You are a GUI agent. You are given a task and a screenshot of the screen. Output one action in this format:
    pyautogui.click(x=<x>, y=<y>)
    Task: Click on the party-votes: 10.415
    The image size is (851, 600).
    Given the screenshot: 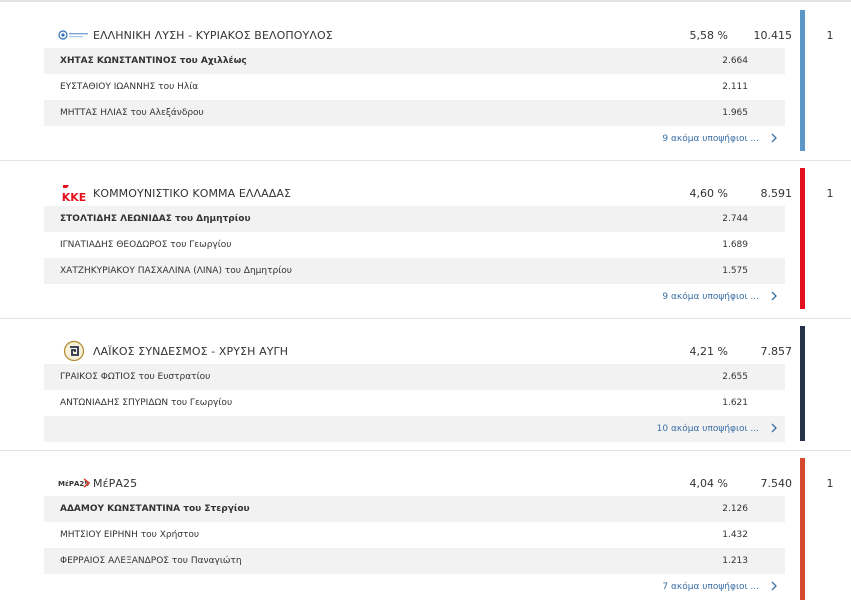 What is the action you would take?
    pyautogui.click(x=773, y=35)
    